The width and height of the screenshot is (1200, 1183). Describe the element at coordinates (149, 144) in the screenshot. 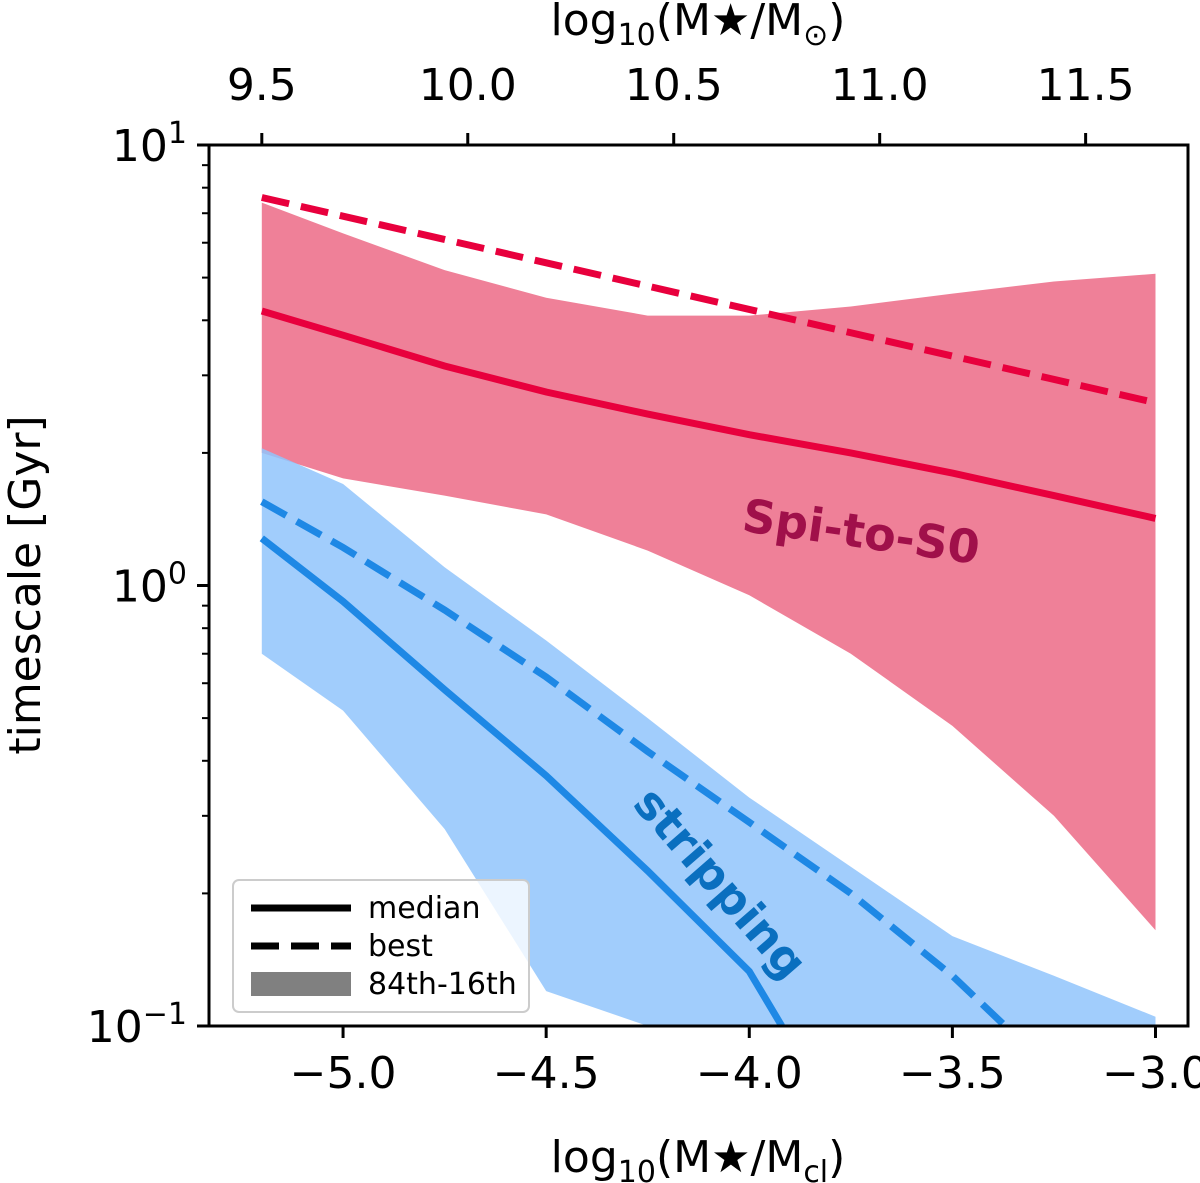

I see `y-tick-label: 10¹` at that location.